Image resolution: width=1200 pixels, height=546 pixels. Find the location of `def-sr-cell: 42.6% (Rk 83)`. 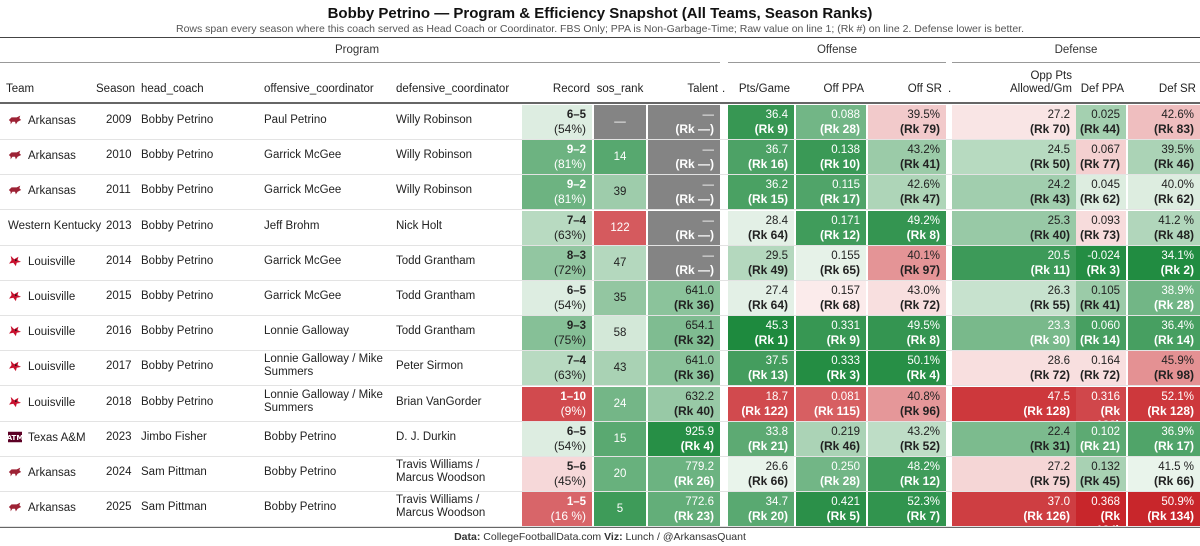

def-sr-cell: 42.6% (Rk 83) is located at coordinates (1164, 122).